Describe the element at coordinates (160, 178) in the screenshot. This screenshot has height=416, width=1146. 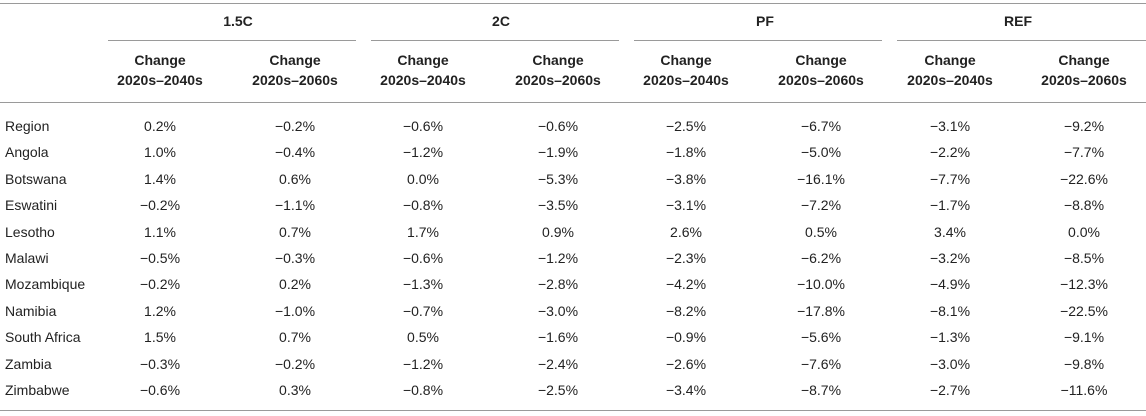
I see `table-cell: 1.4%` at that location.